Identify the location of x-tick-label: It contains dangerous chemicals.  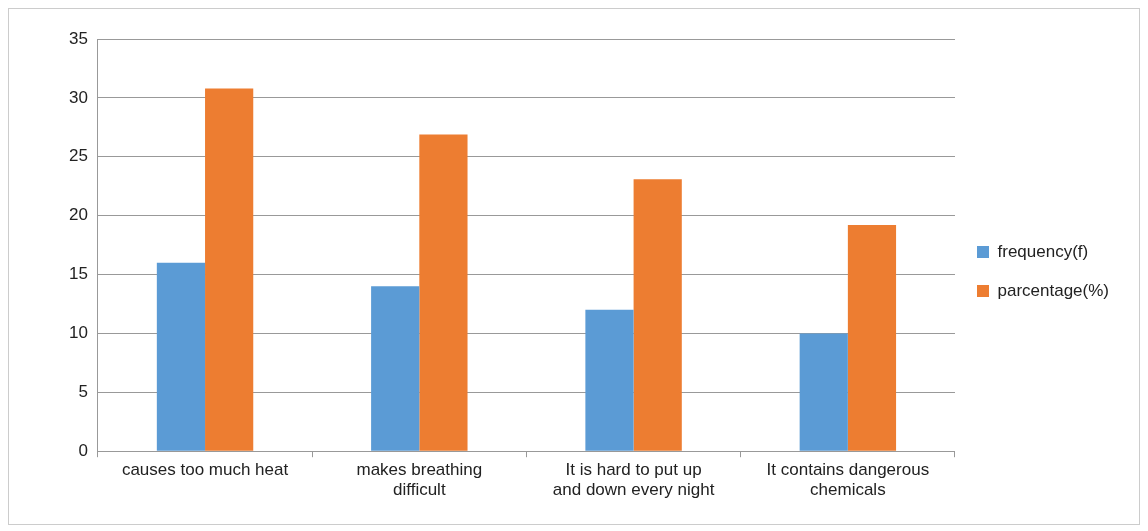
(848, 480).